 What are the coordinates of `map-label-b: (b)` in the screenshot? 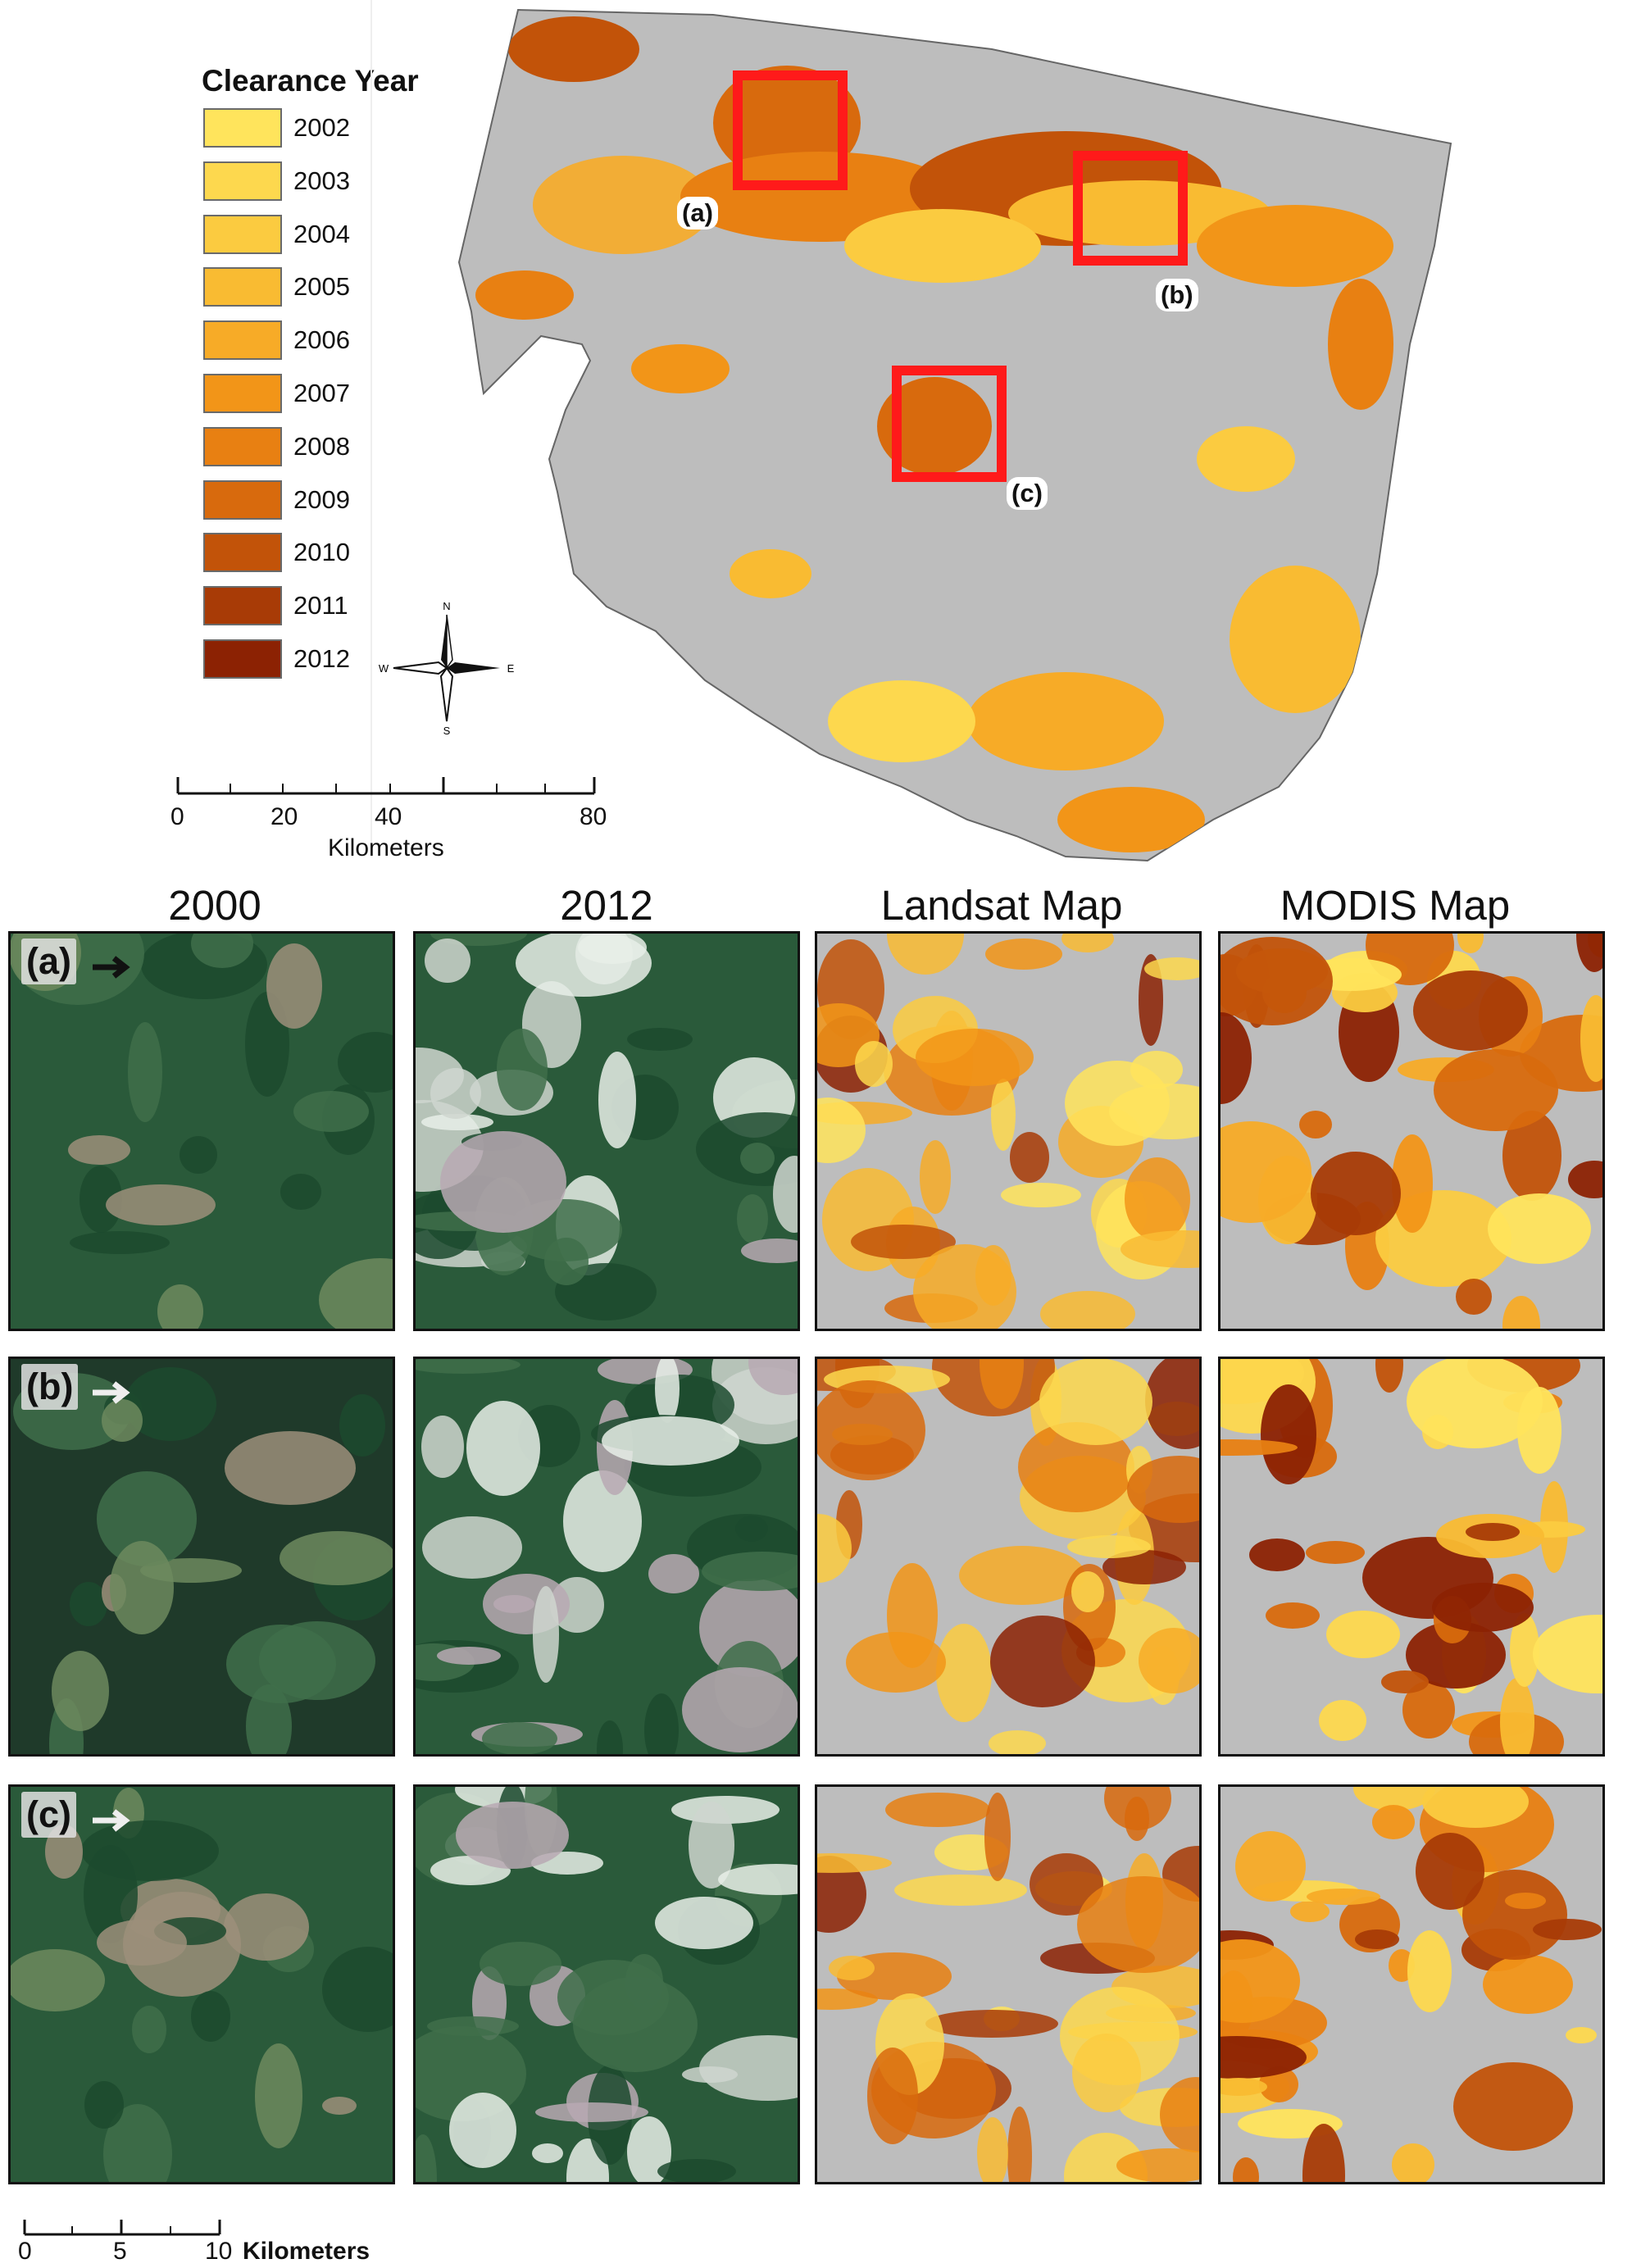 It's located at (1177, 295).